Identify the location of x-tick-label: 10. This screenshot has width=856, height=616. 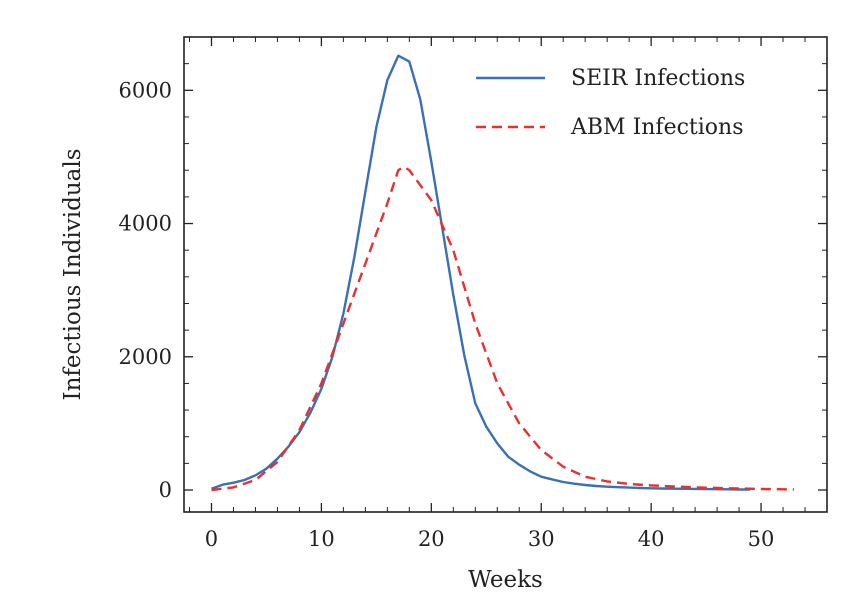
(321, 539).